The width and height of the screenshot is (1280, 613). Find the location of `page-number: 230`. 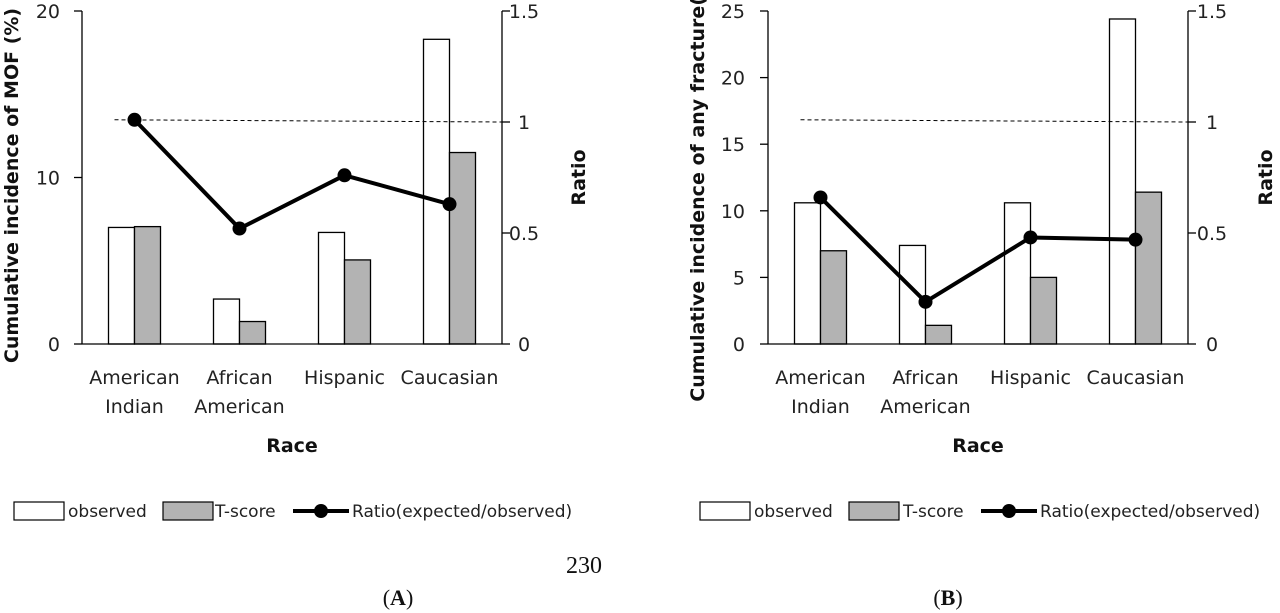

page-number: 230 is located at coordinates (584, 566).